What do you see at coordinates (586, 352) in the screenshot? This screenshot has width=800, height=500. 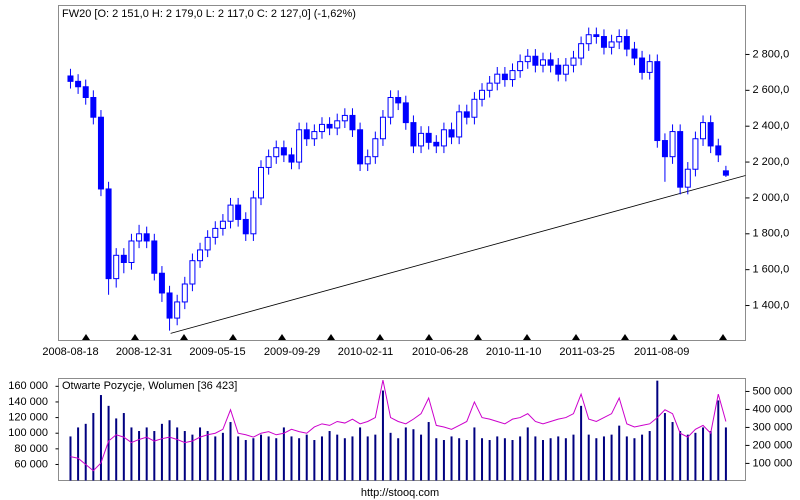 I see `x-tick-label: 2011-03-25` at bounding box center [586, 352].